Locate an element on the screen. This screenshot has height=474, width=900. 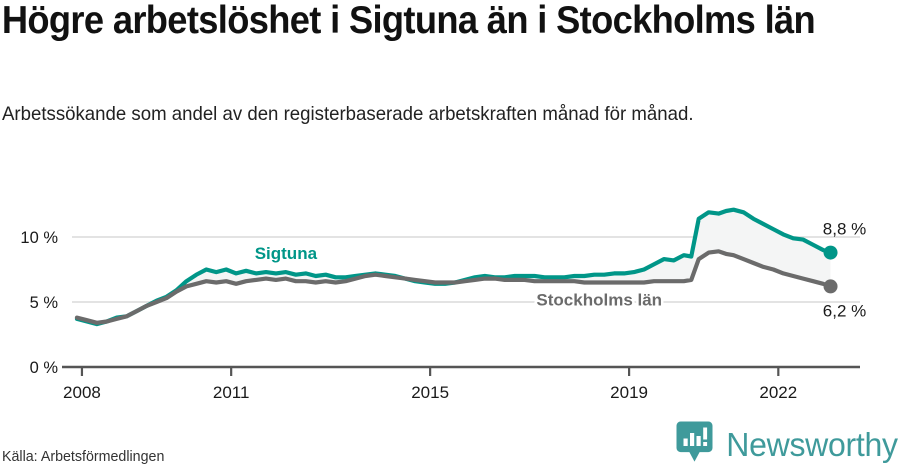
end-value-label-sigtuna: 8,8 % is located at coordinates (844, 229).